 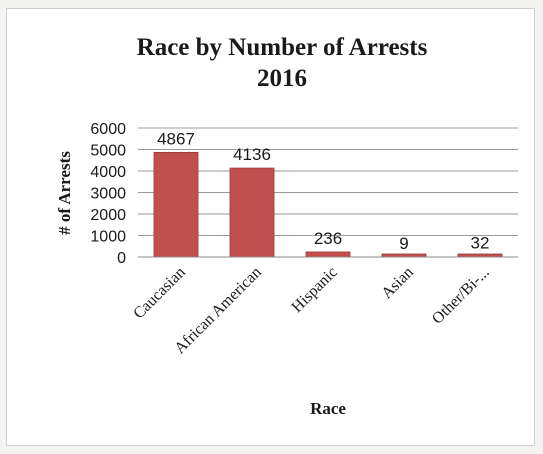 What do you see at coordinates (282, 47) in the screenshot?
I see `chart-title: Race by Number of Arrests` at bounding box center [282, 47].